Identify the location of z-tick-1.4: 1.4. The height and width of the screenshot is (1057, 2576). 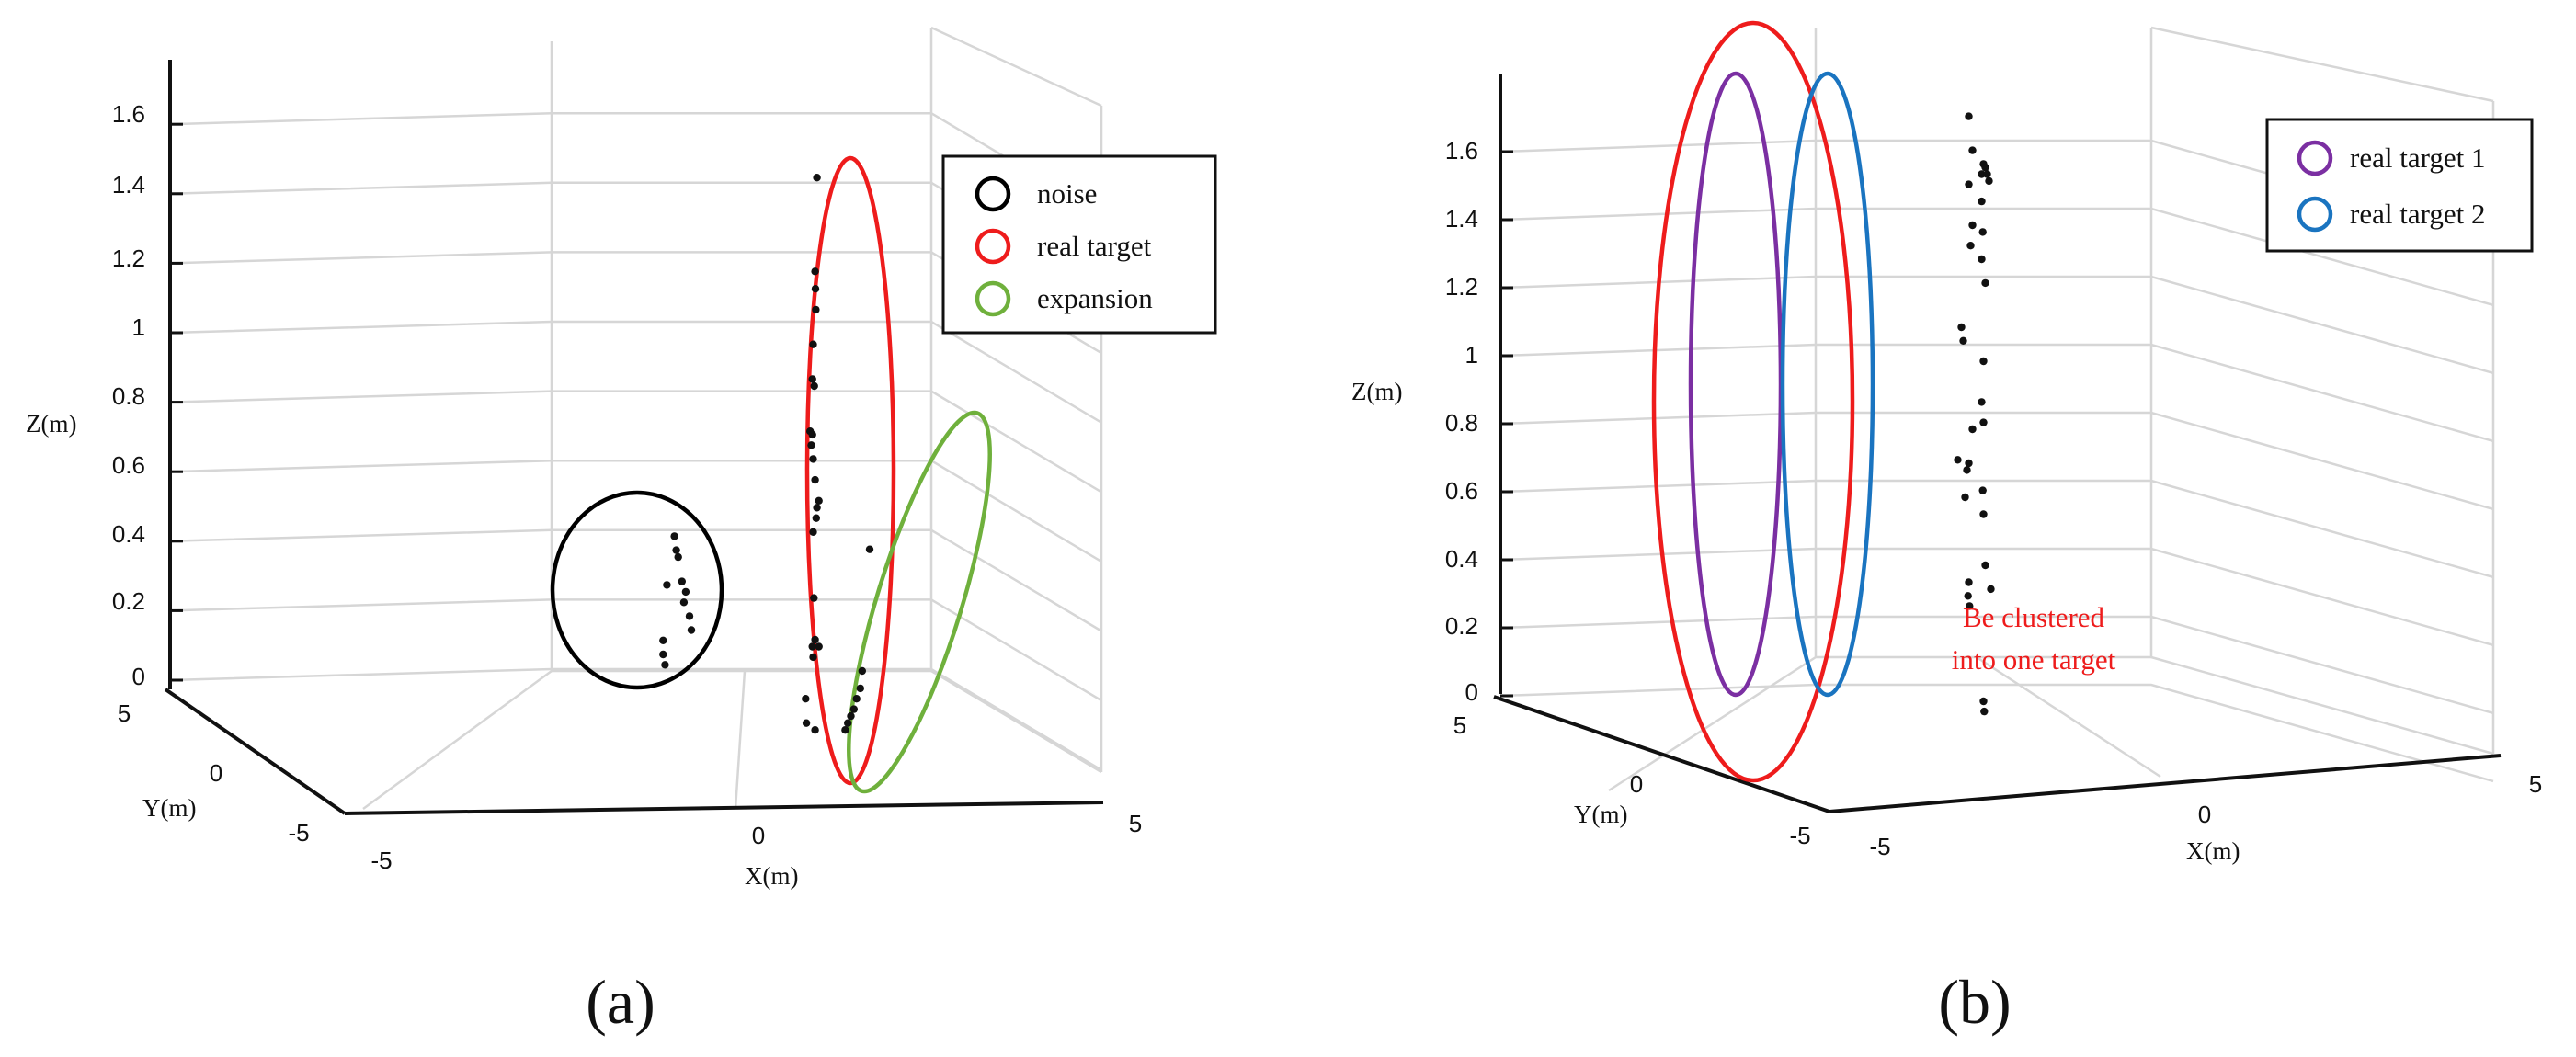
(128, 185).